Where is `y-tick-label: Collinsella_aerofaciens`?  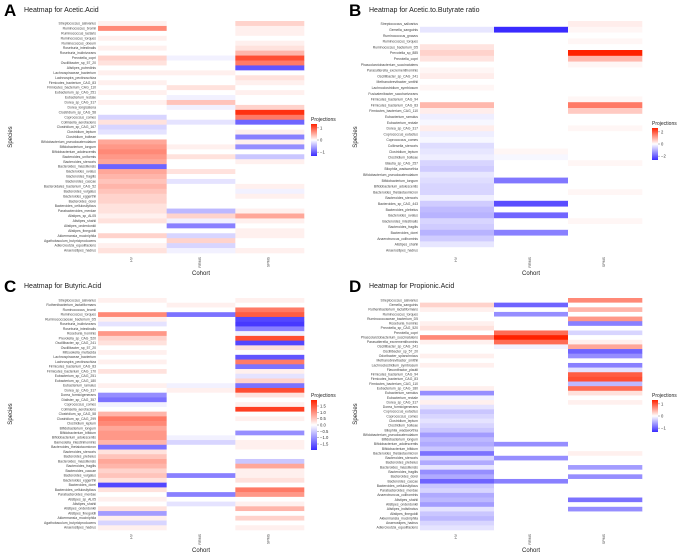 y-tick-label: Collinsella_aerofaciens is located at coordinates (78, 409).